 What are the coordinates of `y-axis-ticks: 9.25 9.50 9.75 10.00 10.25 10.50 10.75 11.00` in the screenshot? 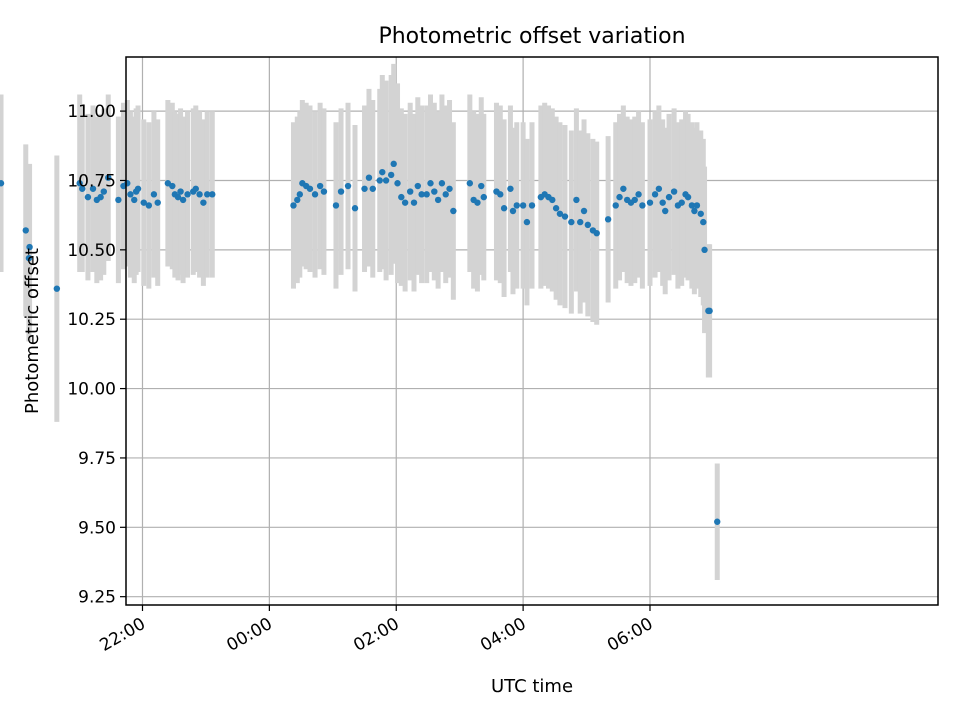 It's located at (96, 355).